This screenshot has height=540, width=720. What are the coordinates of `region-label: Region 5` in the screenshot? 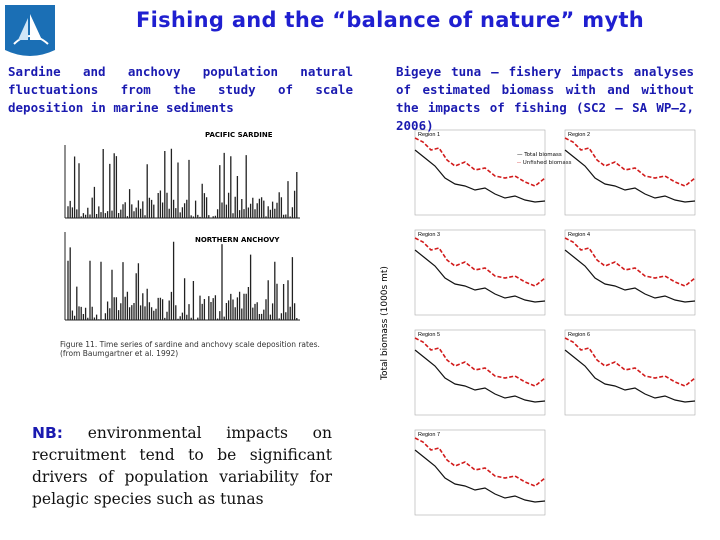 It's located at (429, 335).